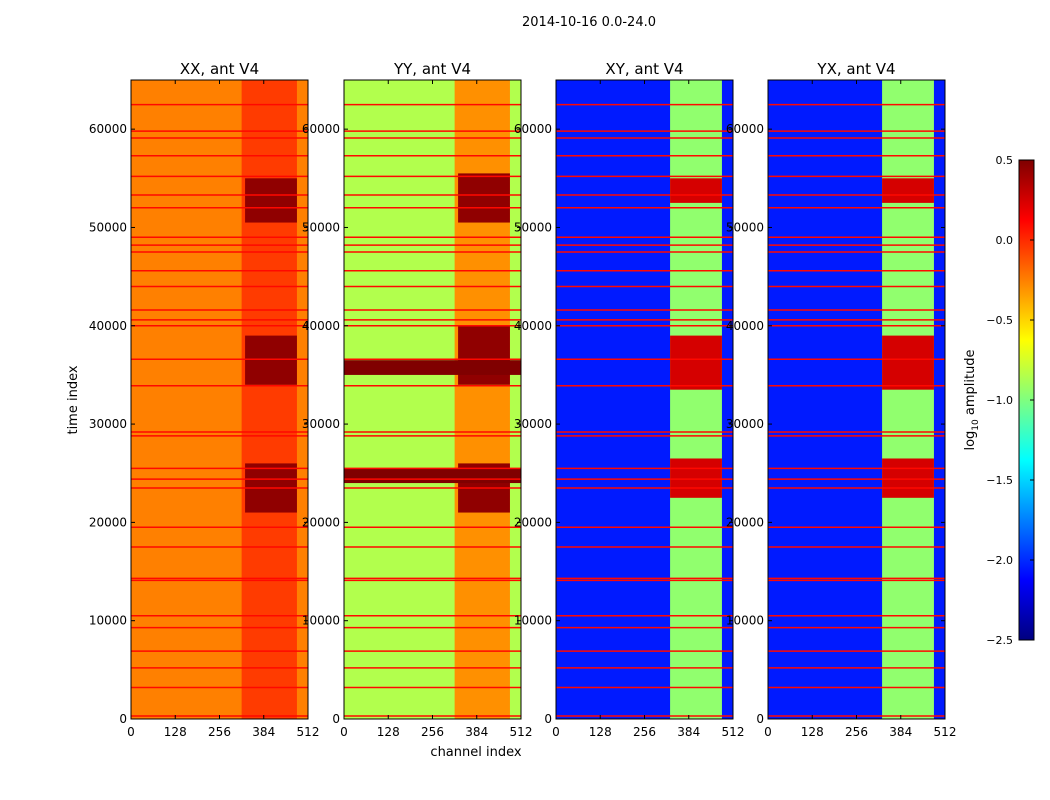  Describe the element at coordinates (1005, 240) in the screenshot. I see `colorbar-tick-label: 0.0` at that location.